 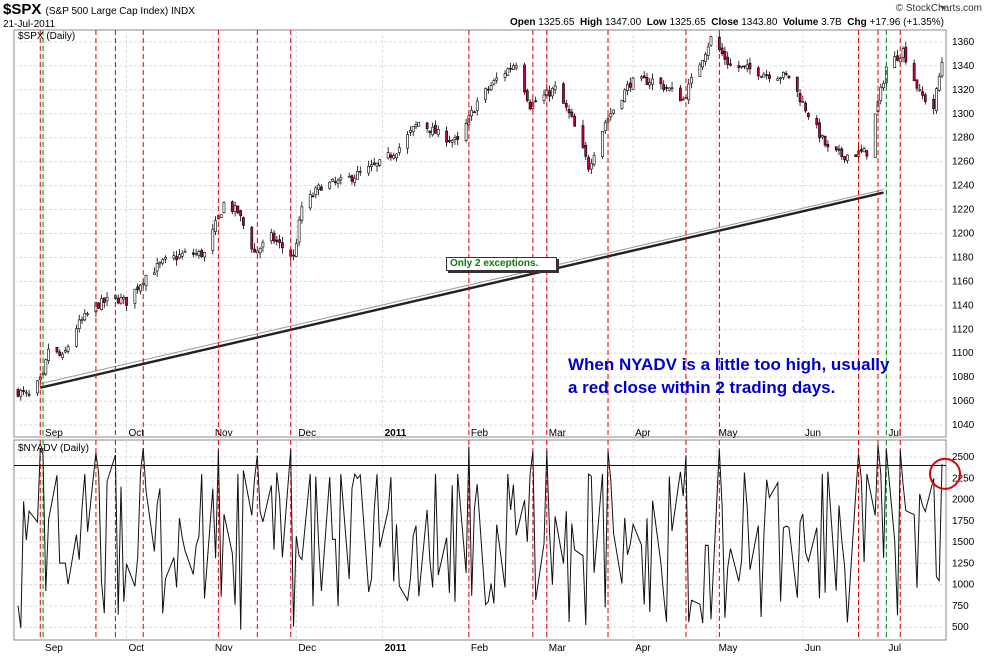 I want to click on nyadv-x-tick-label: Apr, so click(x=643, y=648).